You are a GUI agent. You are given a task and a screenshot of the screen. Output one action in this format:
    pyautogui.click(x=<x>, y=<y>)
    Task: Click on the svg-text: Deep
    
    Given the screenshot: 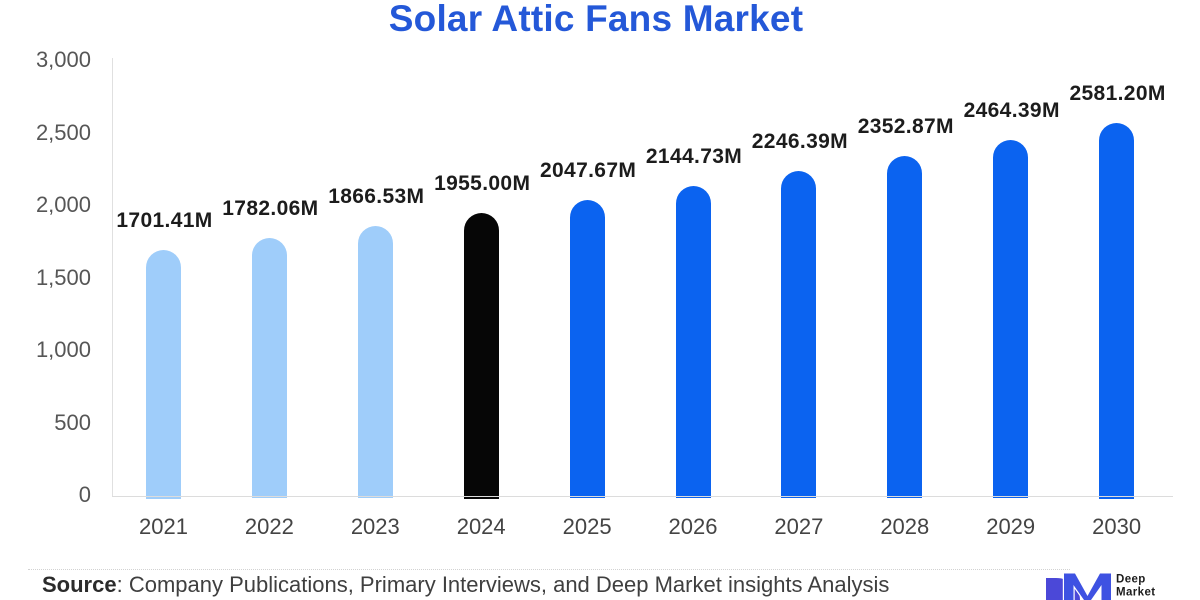 What is the action you would take?
    pyautogui.click(x=1131, y=580)
    